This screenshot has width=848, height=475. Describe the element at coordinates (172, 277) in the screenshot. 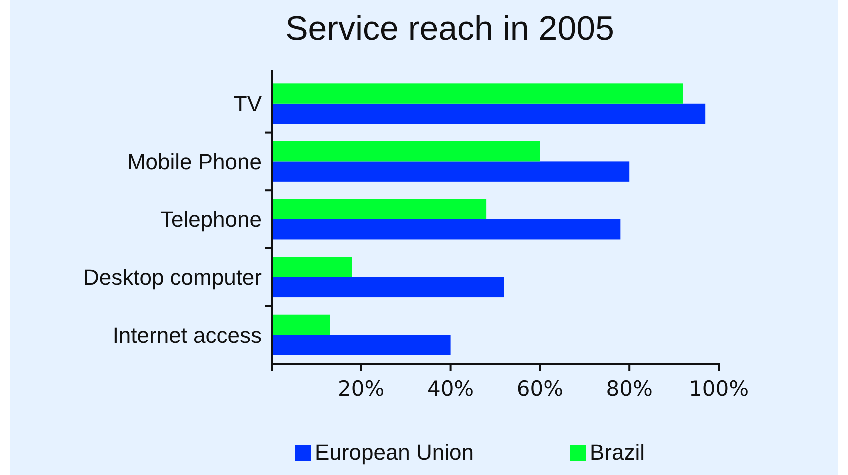

I see `y-tick-label: Desktop computer` at that location.